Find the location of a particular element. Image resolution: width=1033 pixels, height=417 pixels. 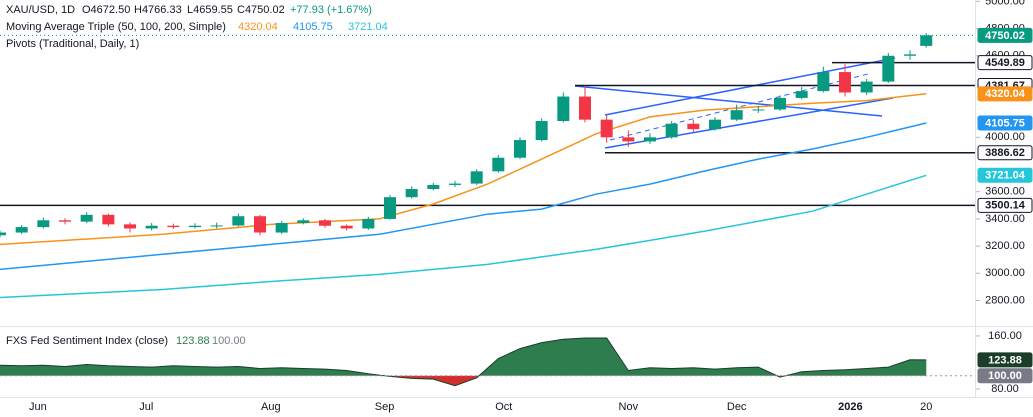

pivot-tag: 3886.62 is located at coordinates (1005, 153).